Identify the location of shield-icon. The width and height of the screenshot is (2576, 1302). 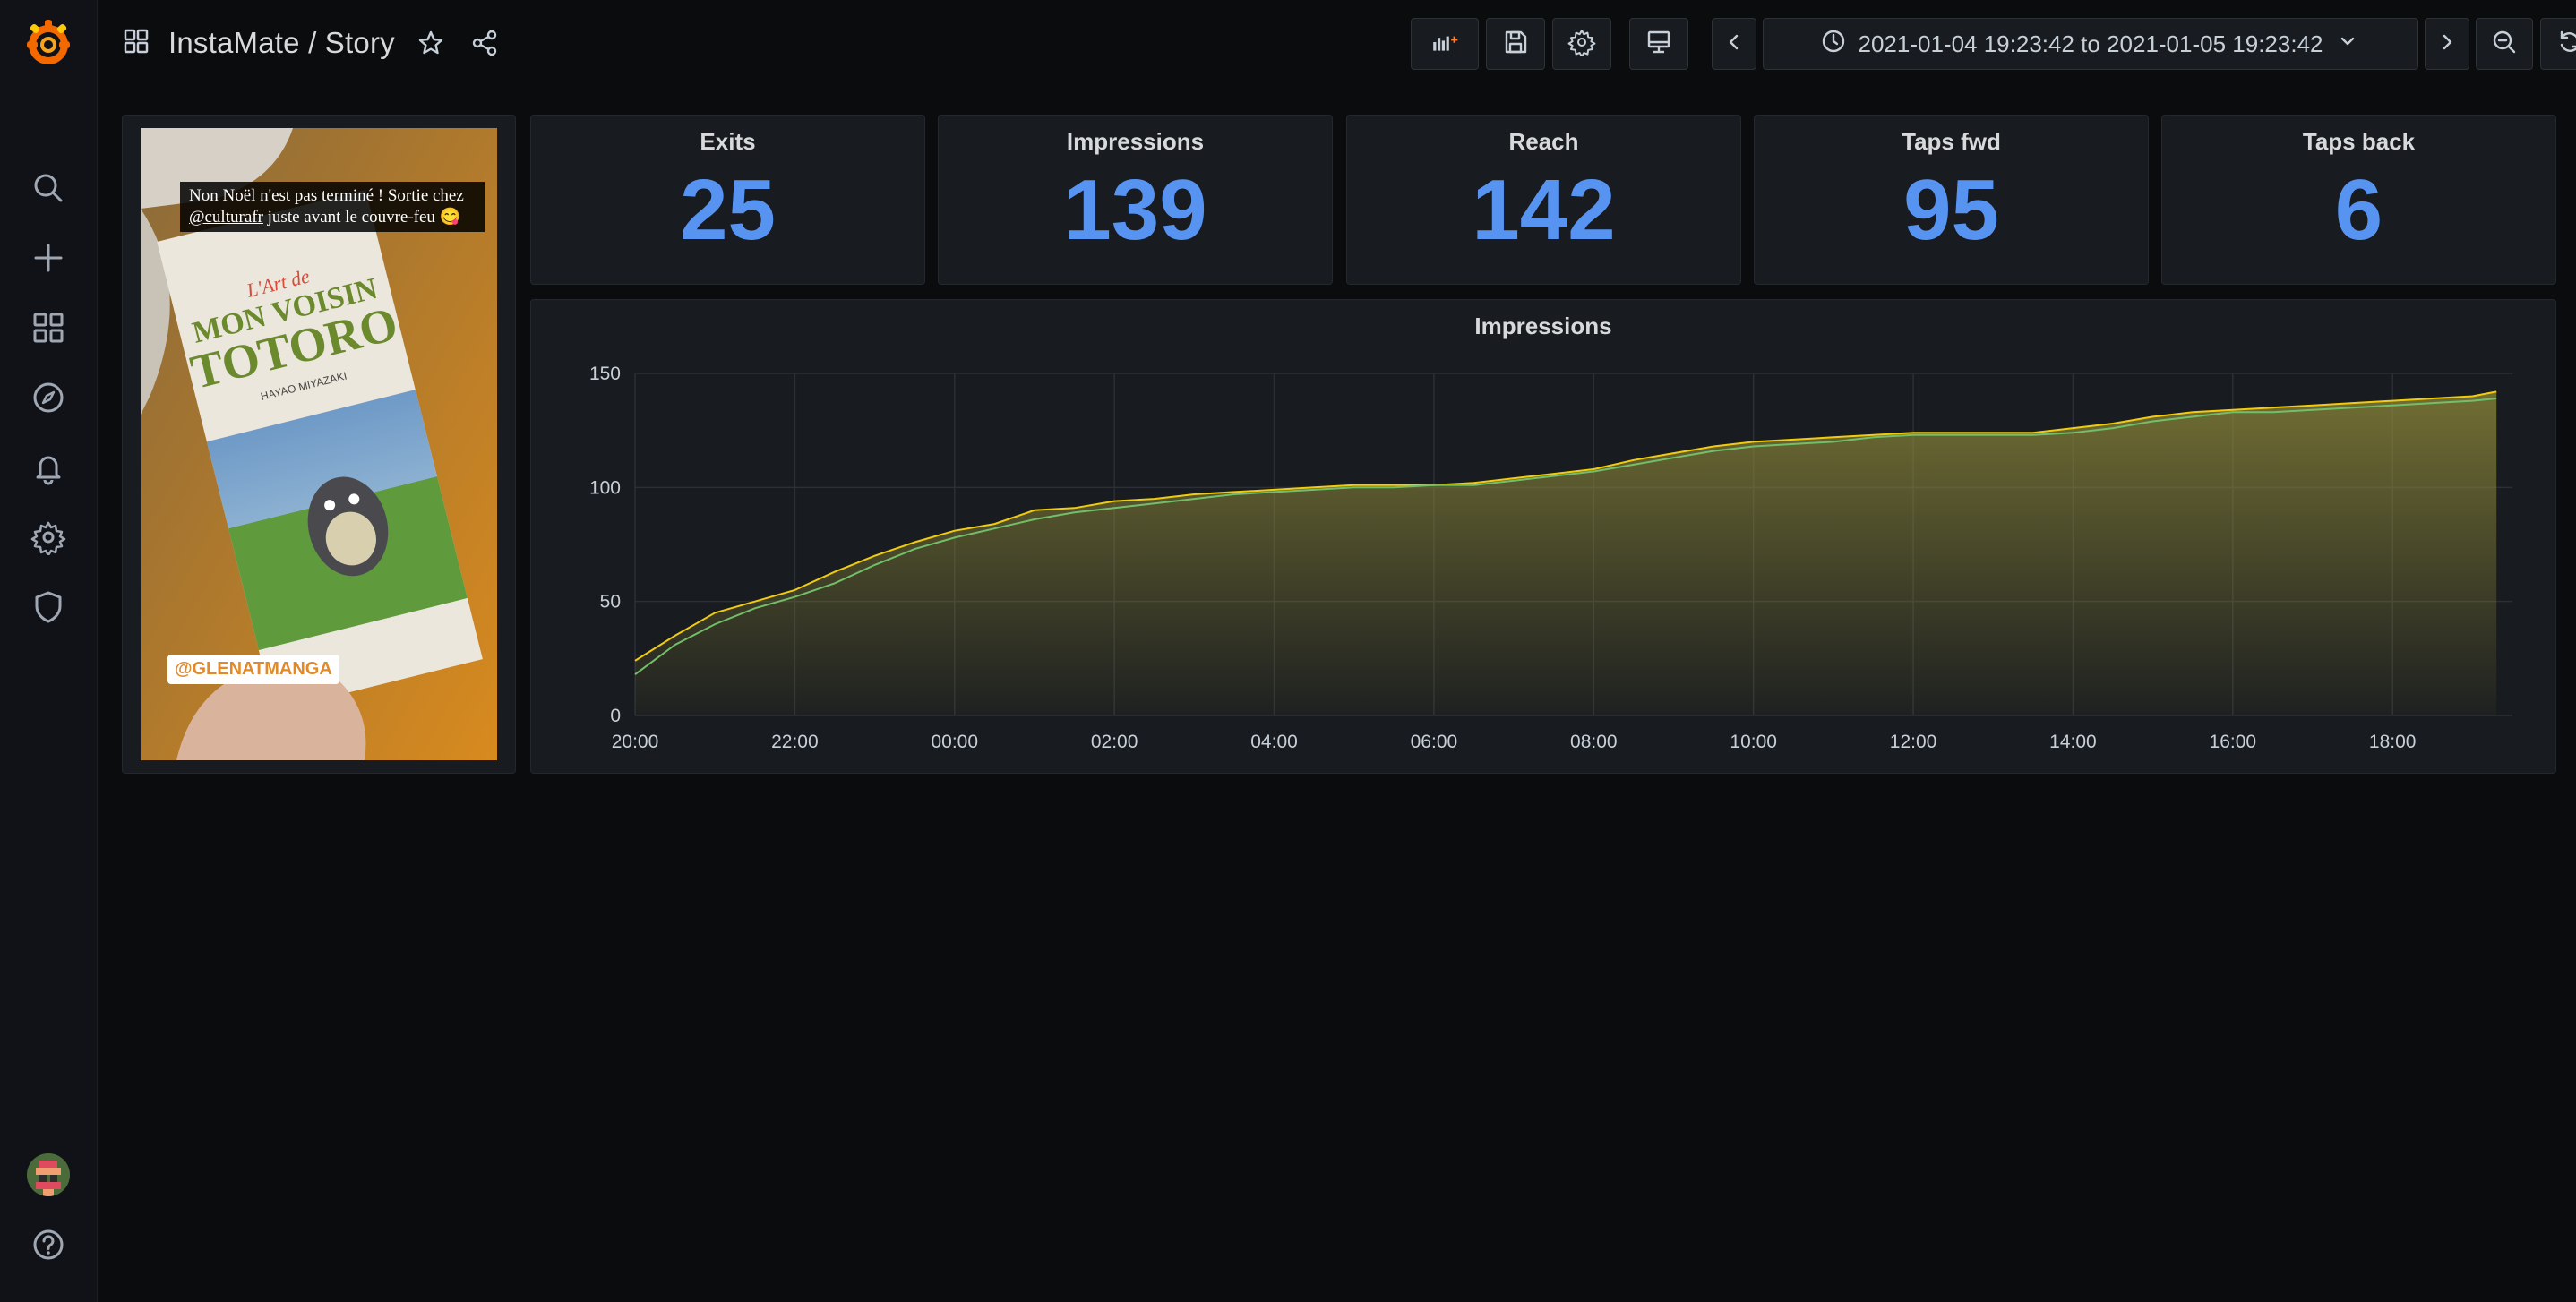
(48, 607).